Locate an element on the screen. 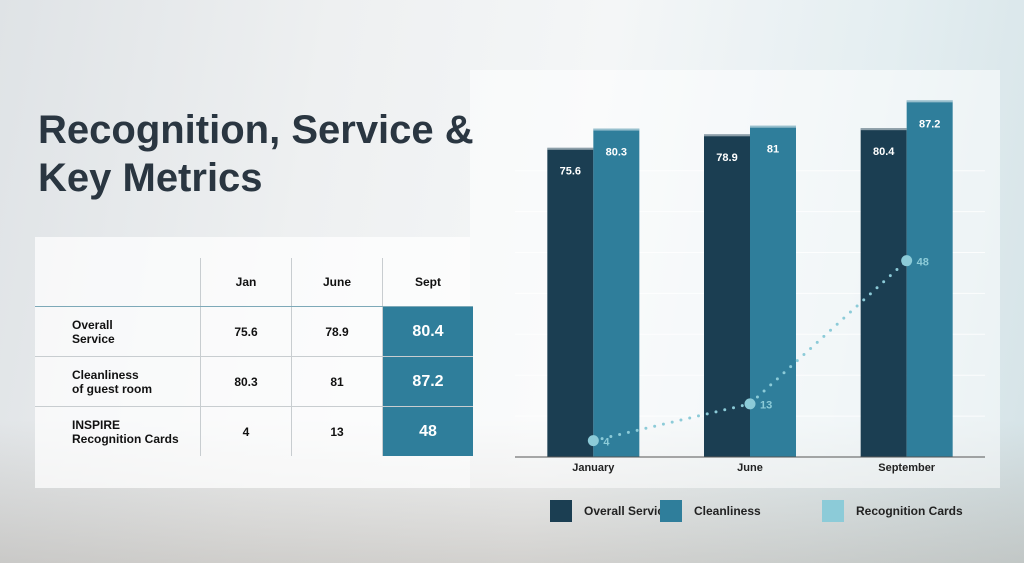 The width and height of the screenshot is (1024, 563). column-header: Jan is located at coordinates (246, 282).